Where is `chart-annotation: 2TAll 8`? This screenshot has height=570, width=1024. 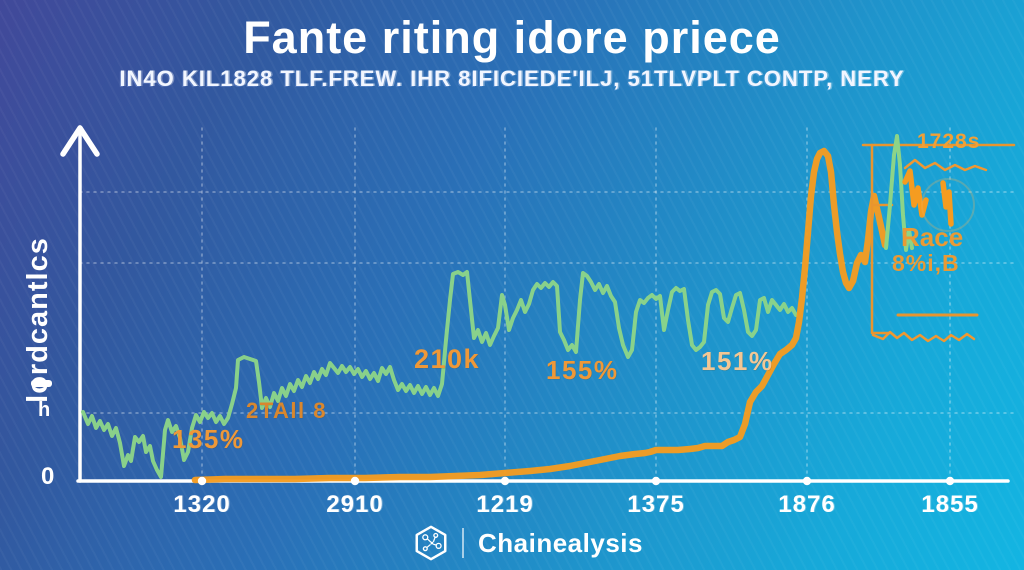 chart-annotation: 2TAll 8 is located at coordinates (287, 410).